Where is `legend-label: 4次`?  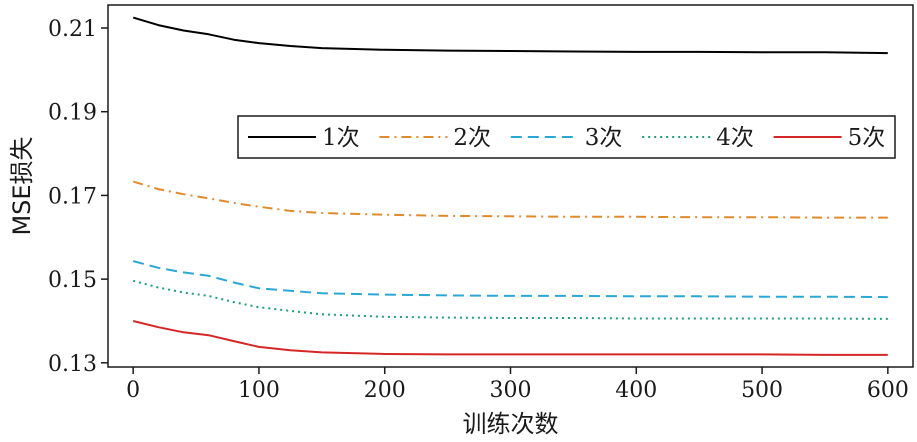
legend-label: 4次 is located at coordinates (735, 138).